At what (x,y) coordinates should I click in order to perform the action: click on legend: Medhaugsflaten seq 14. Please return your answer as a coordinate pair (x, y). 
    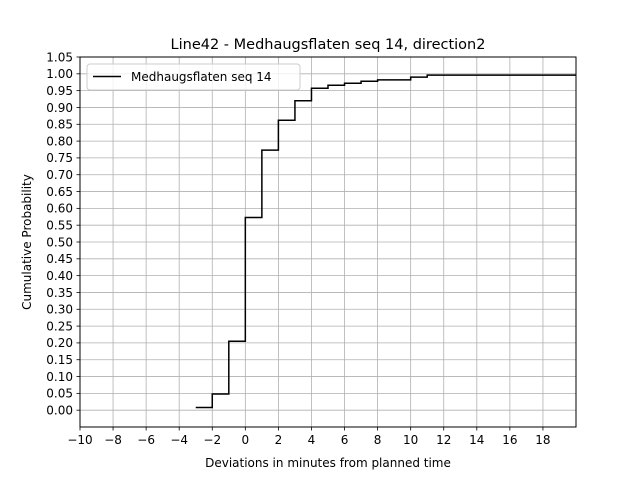
    Looking at the image, I should click on (193, 77).